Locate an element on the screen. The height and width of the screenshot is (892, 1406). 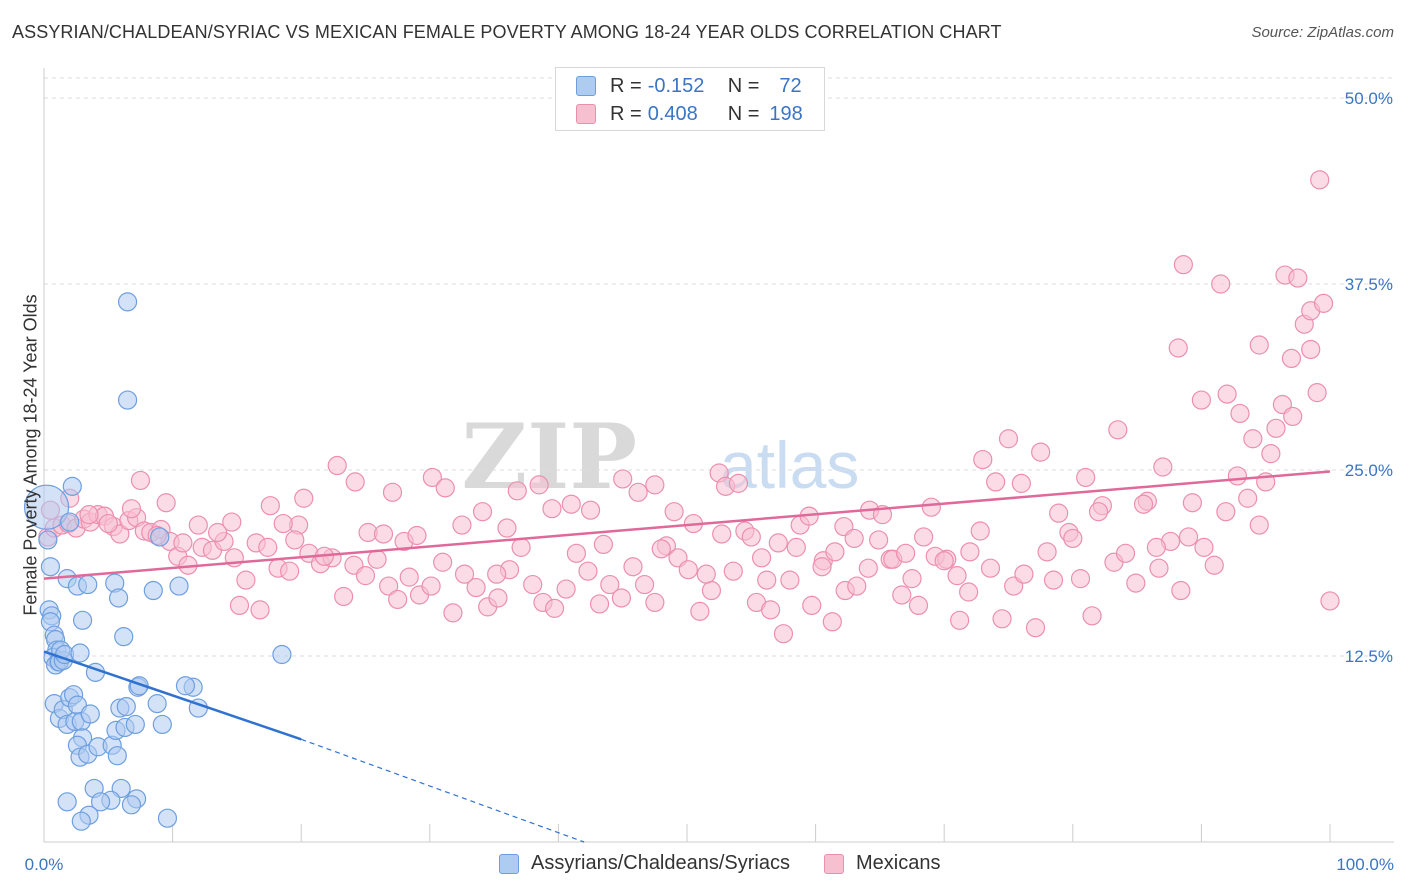
x-tick-label-max: 100.0% is located at coordinates (1365, 864).